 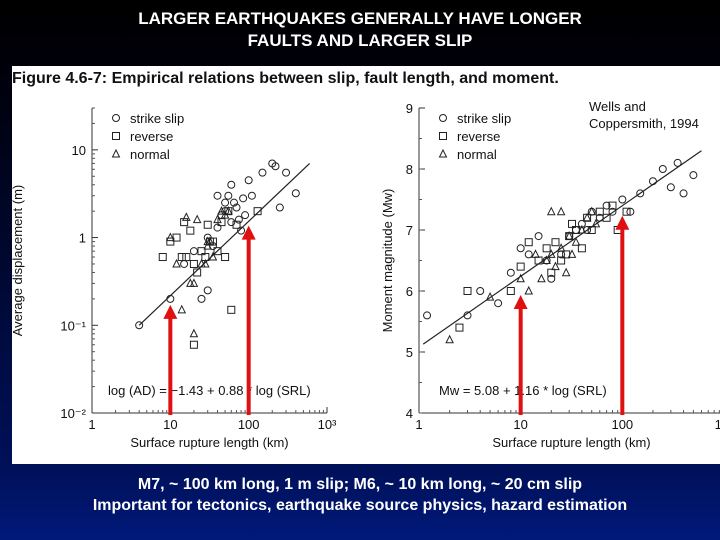 What do you see at coordinates (523, 390) in the screenshot?
I see `regression-equation: Mw = 5.08 + 1.16 * log (SRL)` at bounding box center [523, 390].